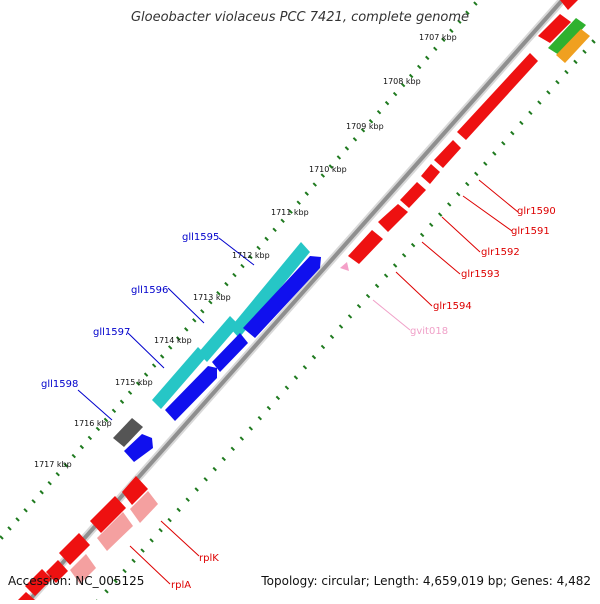 This screenshot has height=604, width=600. What do you see at coordinates (144, 507) in the screenshot?
I see `gene-rplK-rna` at bounding box center [144, 507].